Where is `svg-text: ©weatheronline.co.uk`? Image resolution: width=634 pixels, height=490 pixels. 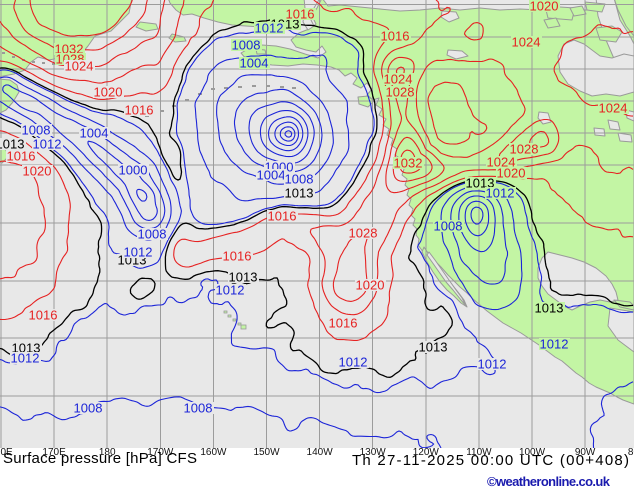
svg-text: ©weatheronline.co.uk is located at coordinates (549, 481).